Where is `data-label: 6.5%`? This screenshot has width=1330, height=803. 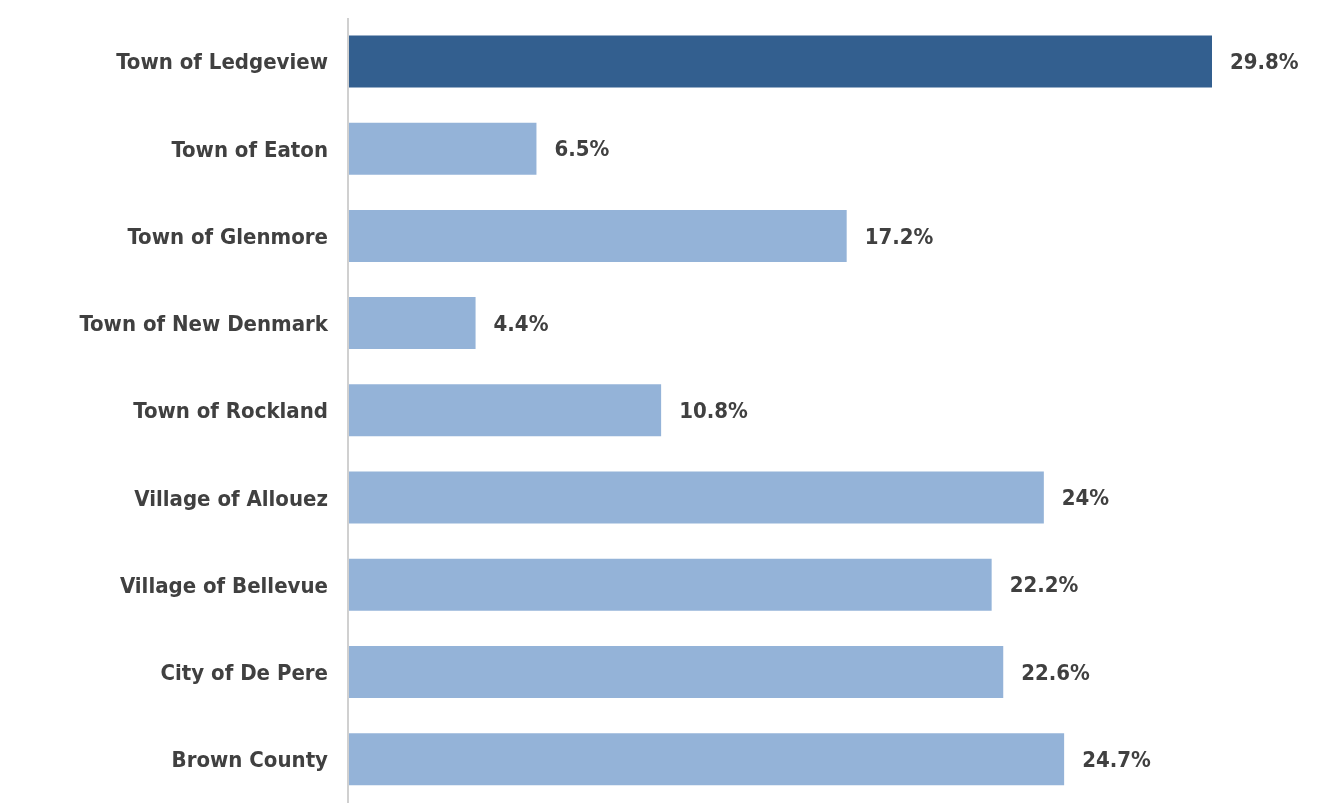 data-label: 6.5% is located at coordinates (582, 149).